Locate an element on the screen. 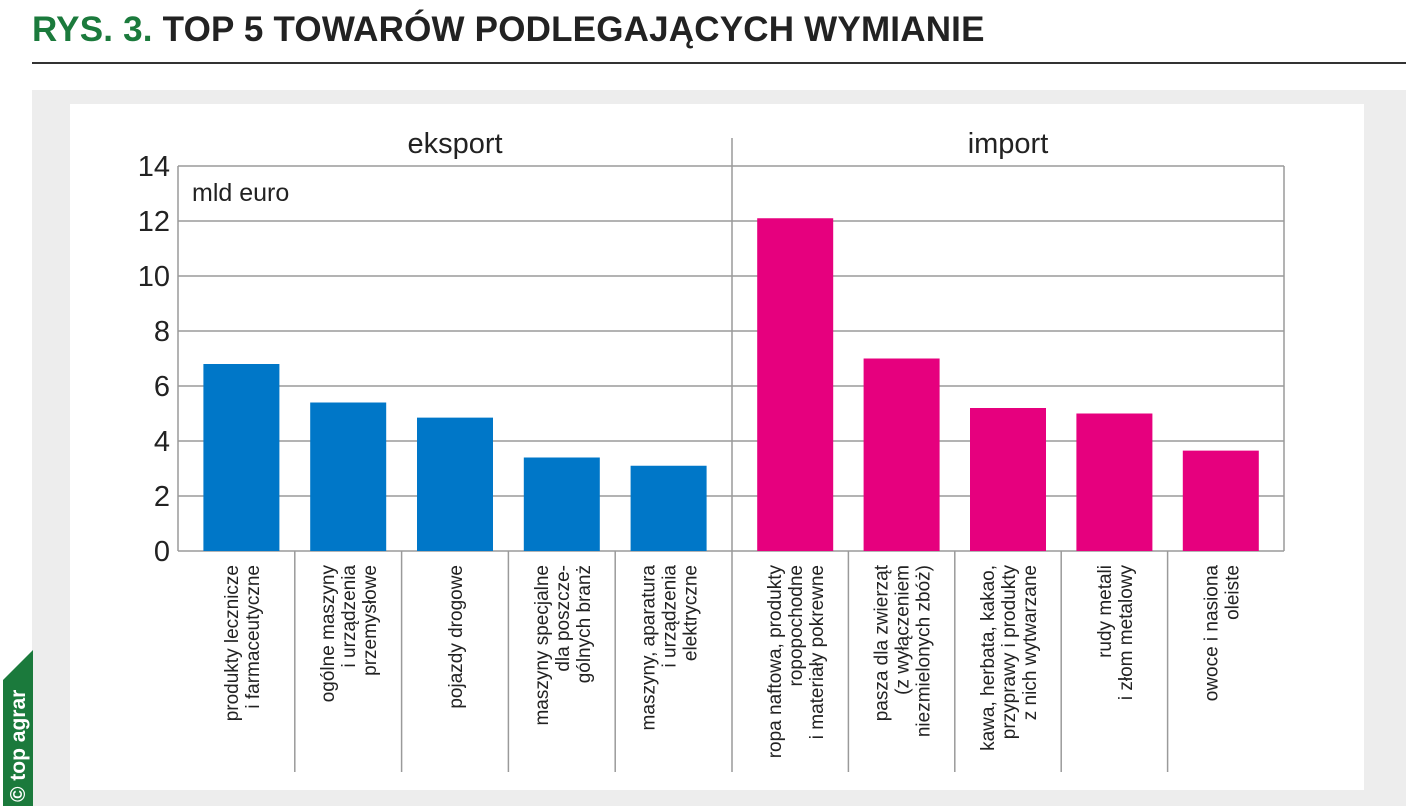  category-label: z nich wytwarzane is located at coordinates (1030, 642).